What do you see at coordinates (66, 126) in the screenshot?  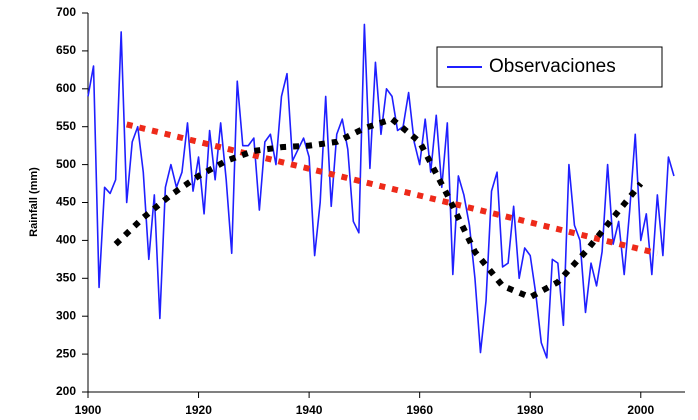 I see `y-tick-label: 550` at bounding box center [66, 126].